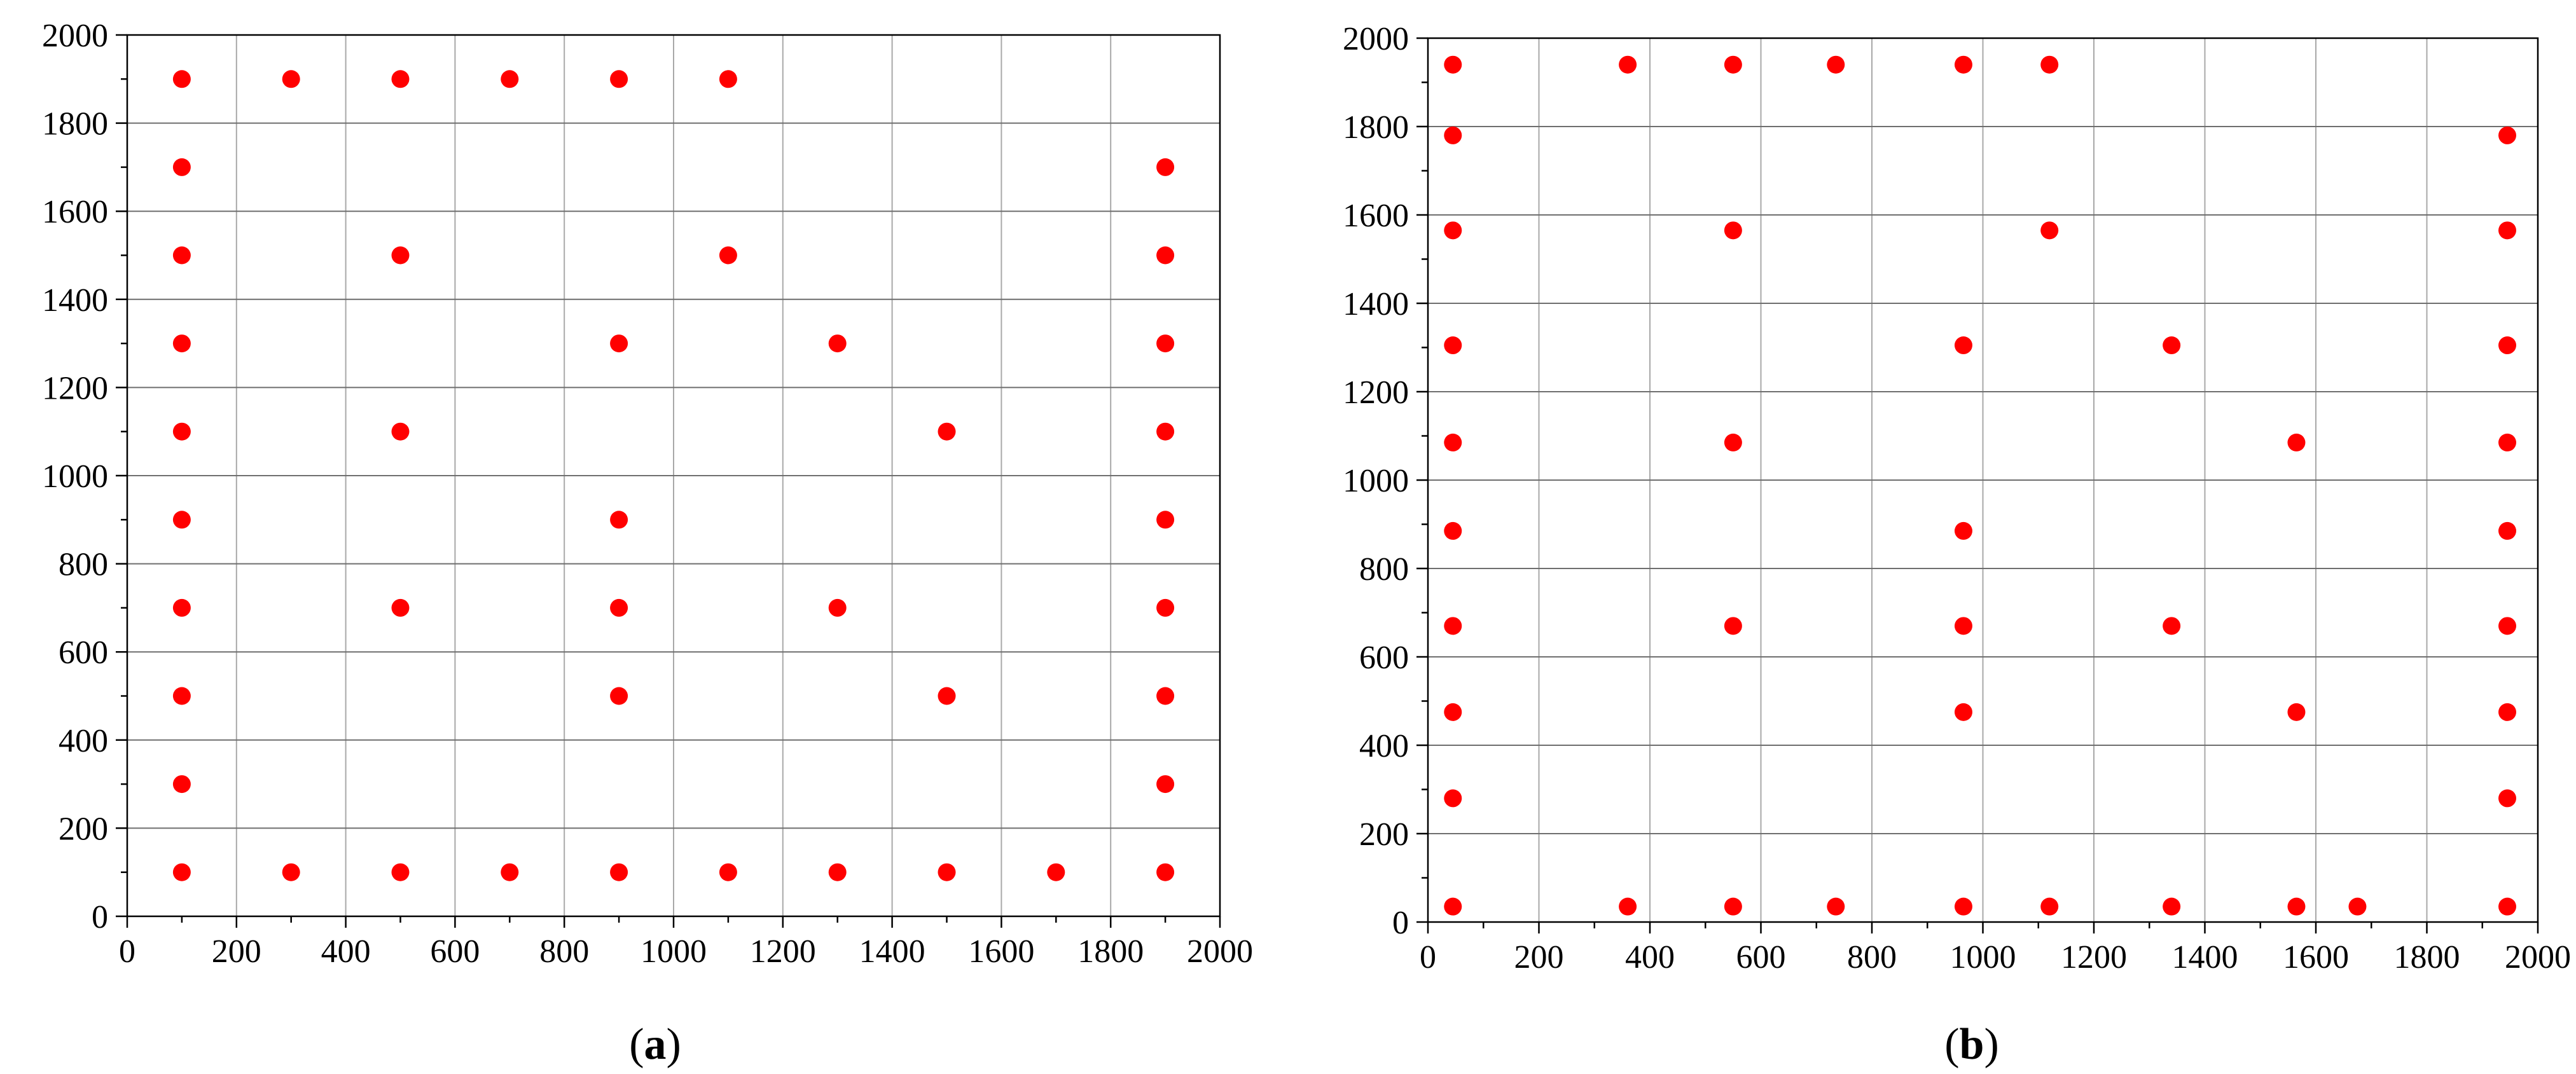 This screenshot has width=2576, height=1074. What do you see at coordinates (346, 951) in the screenshot?
I see `x-tick-label: 400` at bounding box center [346, 951].